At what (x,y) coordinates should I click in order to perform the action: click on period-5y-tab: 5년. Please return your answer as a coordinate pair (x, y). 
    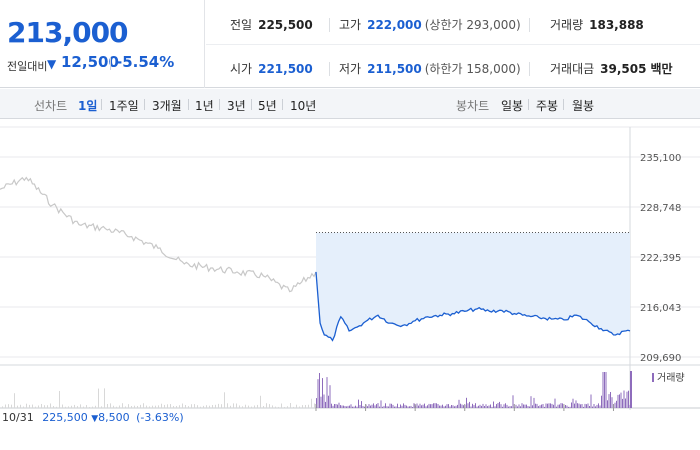
    Looking at the image, I should click on (267, 106).